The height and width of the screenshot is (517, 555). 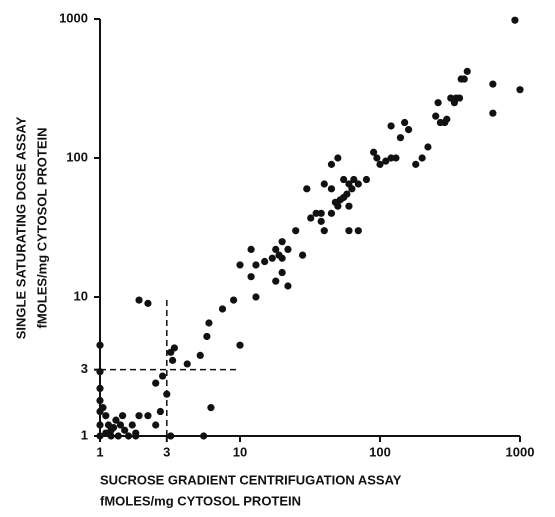 What do you see at coordinates (77, 156) in the screenshot?
I see `y-tick-label: 100` at bounding box center [77, 156].